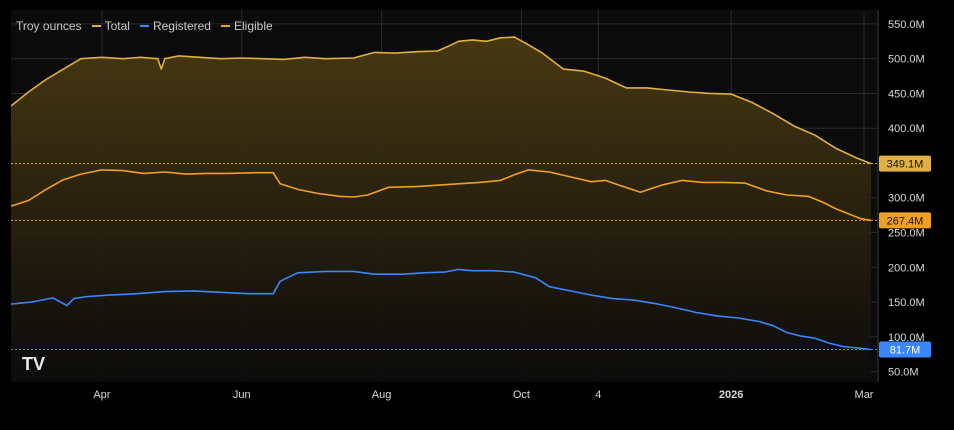 Image resolution: width=954 pixels, height=430 pixels. I want to click on x-tick-label: Jun, so click(242, 395).